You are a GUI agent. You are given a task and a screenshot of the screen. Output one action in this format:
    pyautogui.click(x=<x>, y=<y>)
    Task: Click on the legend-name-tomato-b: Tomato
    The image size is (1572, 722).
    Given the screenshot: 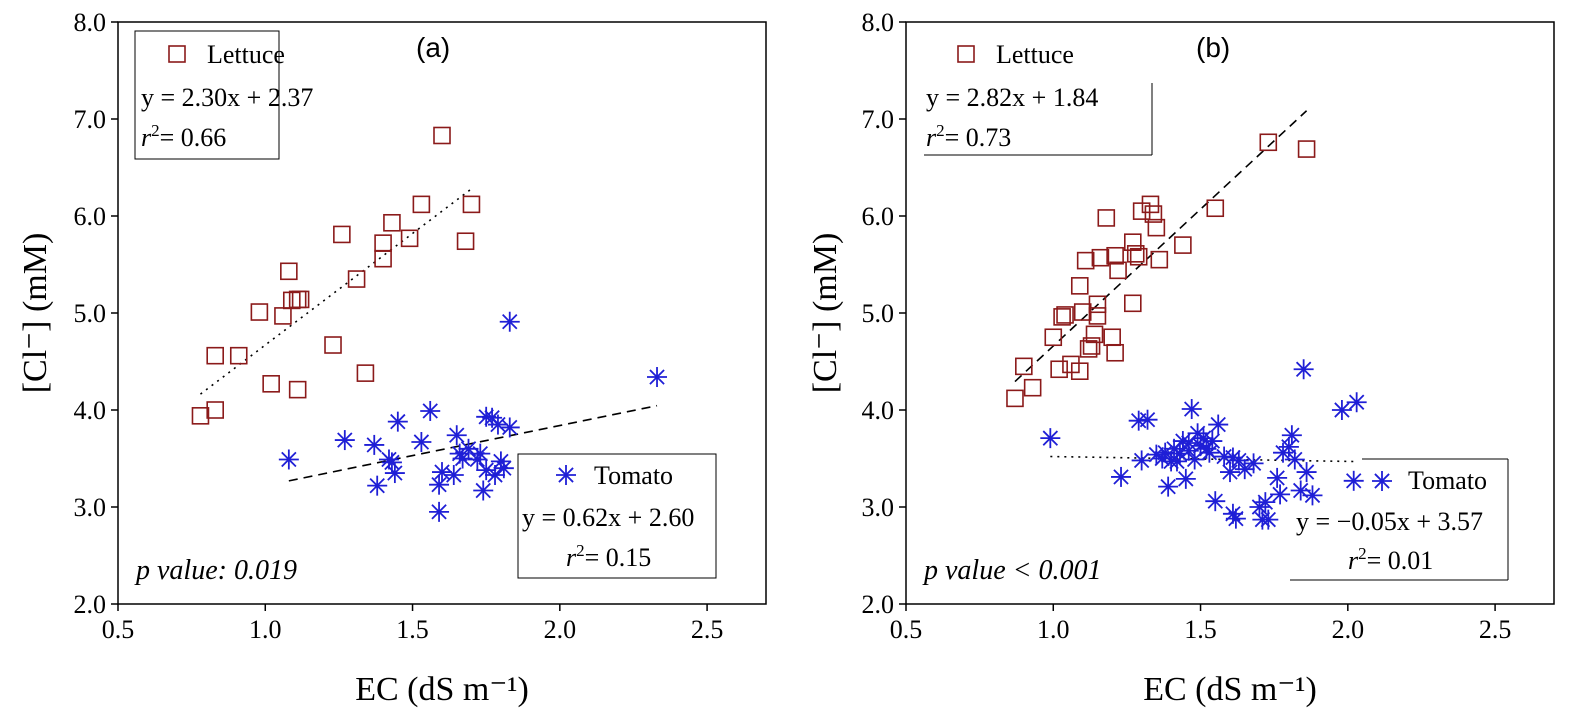 What is the action you would take?
    pyautogui.click(x=1447, y=480)
    